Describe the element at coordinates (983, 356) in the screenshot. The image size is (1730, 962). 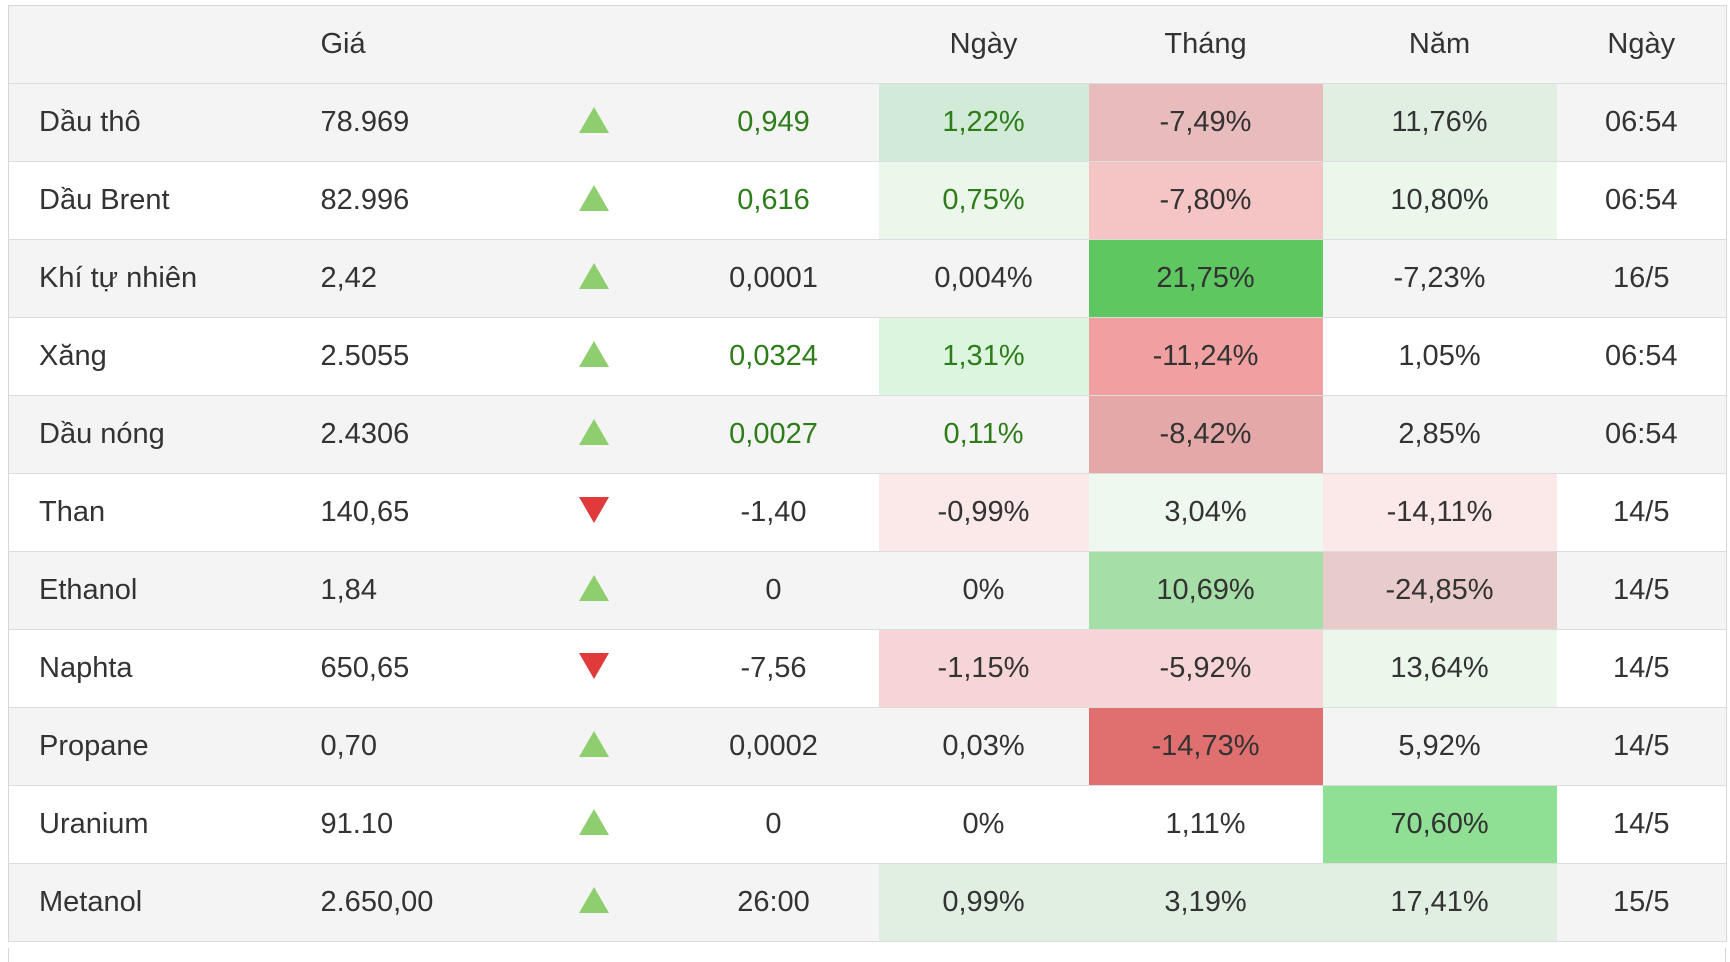
I see `day-change-pct: 1,31%` at that location.